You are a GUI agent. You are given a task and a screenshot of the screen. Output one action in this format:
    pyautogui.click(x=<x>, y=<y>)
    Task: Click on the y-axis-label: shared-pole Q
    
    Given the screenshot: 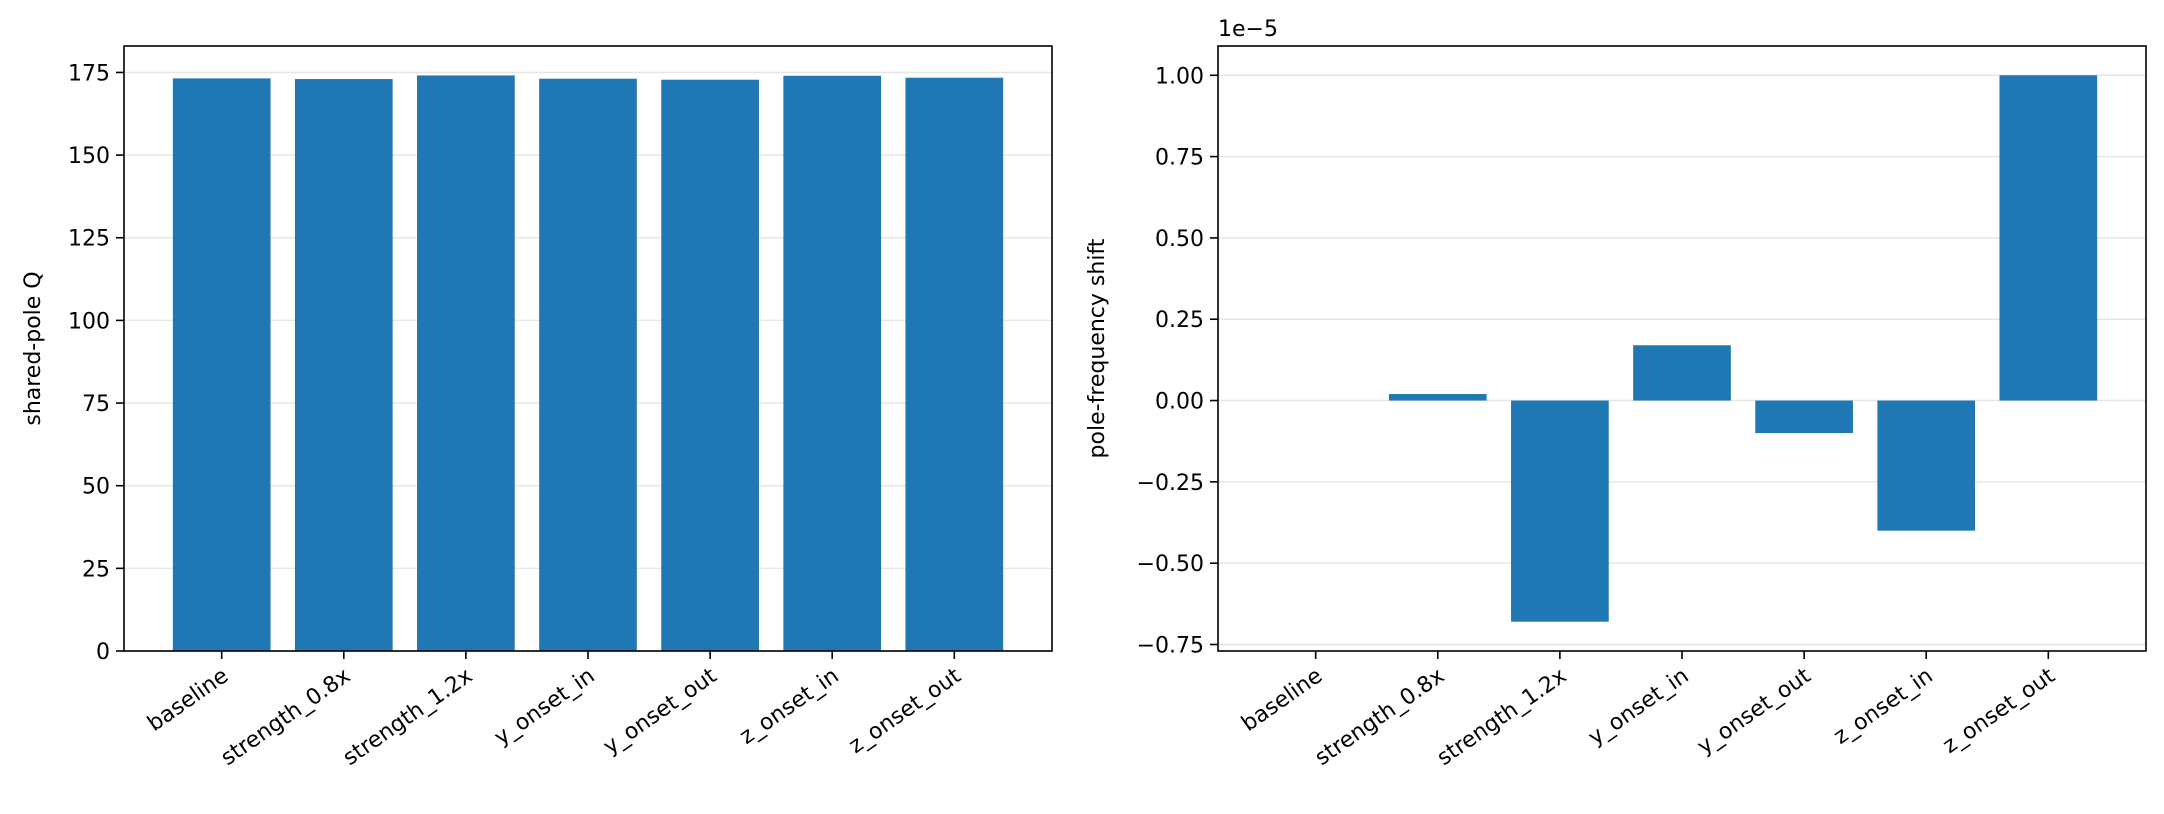 What is the action you would take?
    pyautogui.click(x=33, y=348)
    